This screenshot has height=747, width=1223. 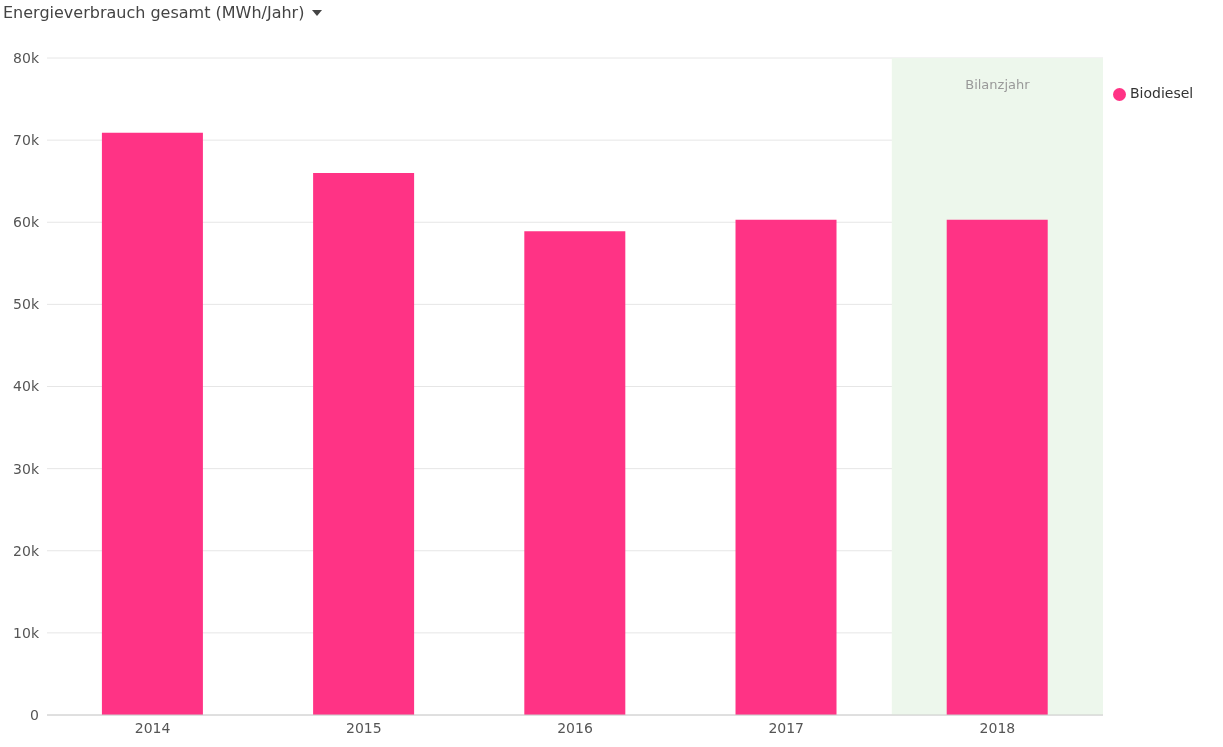 I want to click on y-tick-label: 70k, so click(x=26, y=140).